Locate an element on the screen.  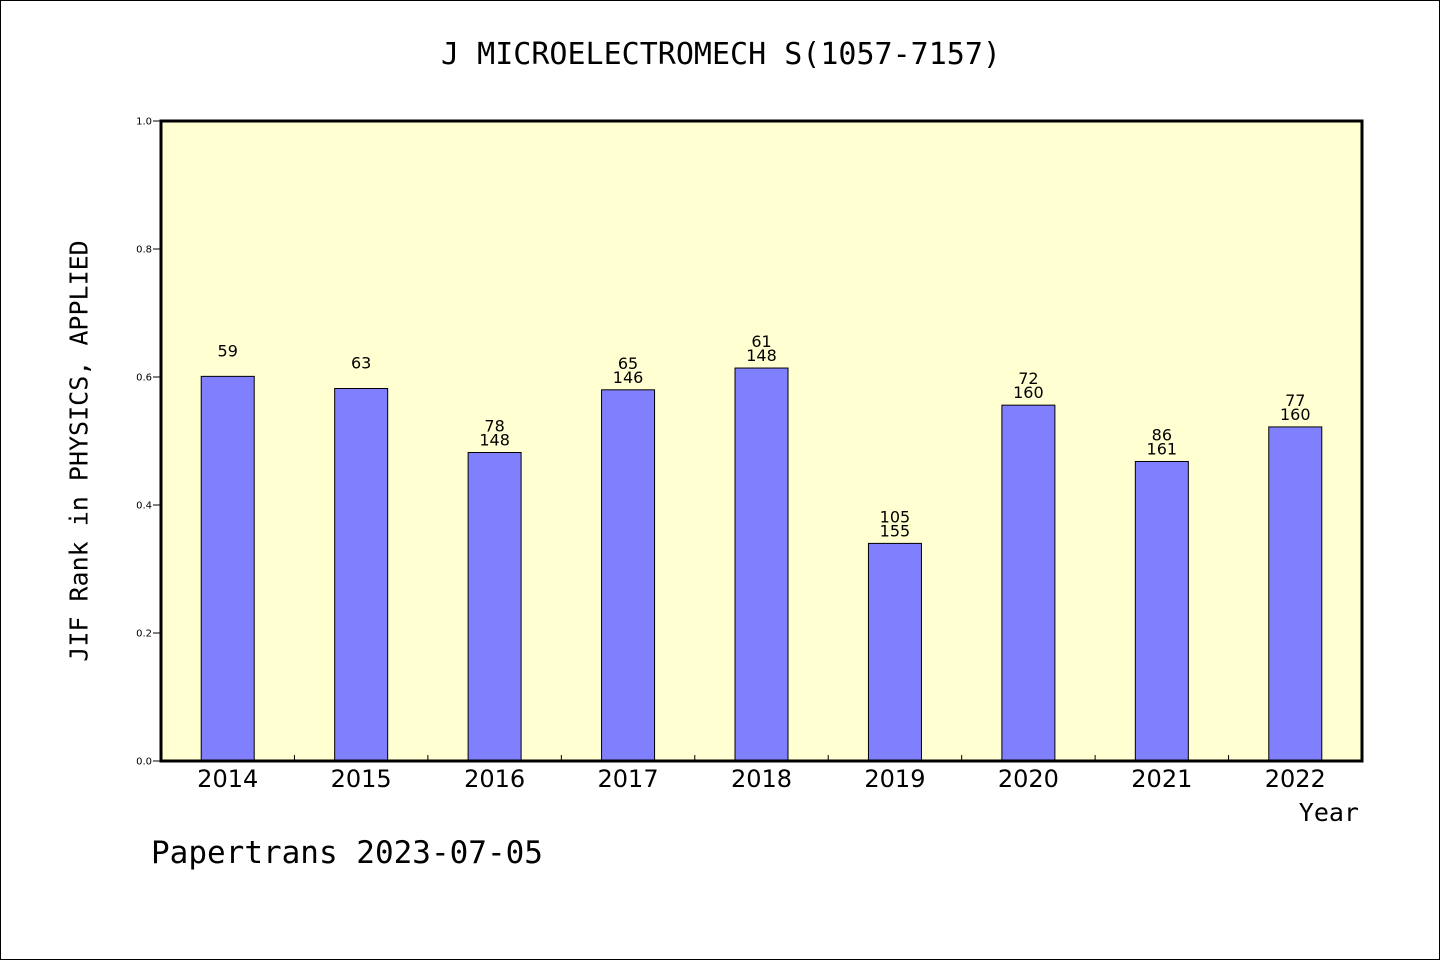
x-tick-label: 2020 is located at coordinates (1028, 779).